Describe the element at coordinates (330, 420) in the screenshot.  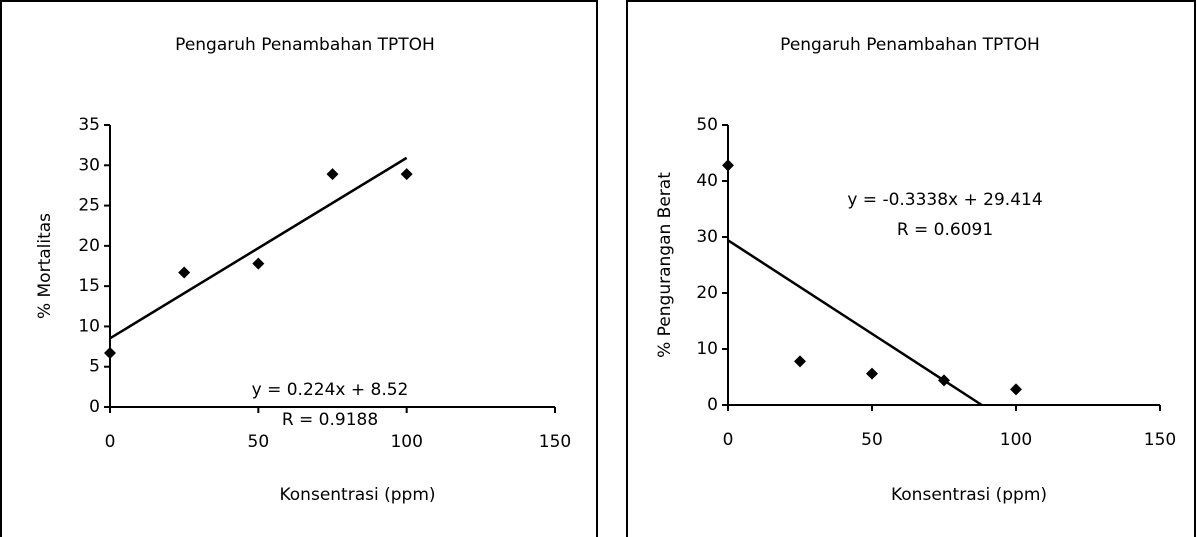
I see `trendline-annotation: R = 0.9188` at that location.